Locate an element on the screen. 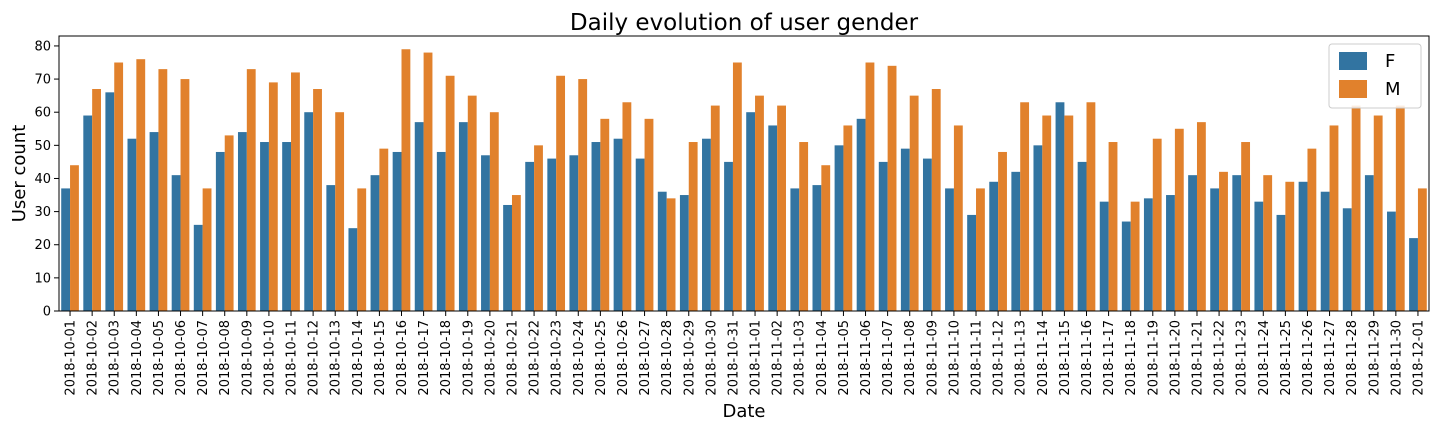 This screenshot has width=1440, height=436. legend: FM is located at coordinates (1375, 76).